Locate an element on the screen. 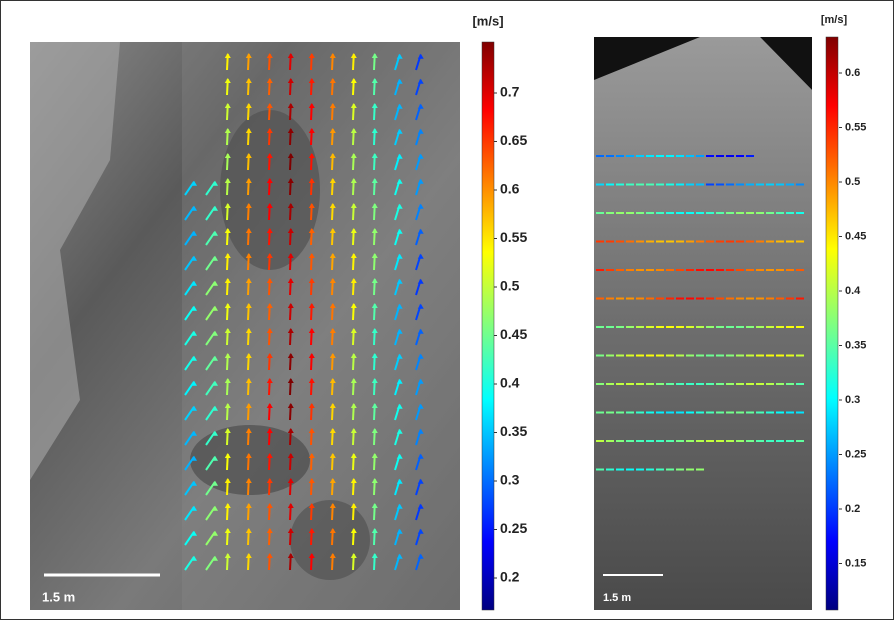 The image size is (894, 625). colorbar-tick-label: 0.4 is located at coordinates (853, 291).